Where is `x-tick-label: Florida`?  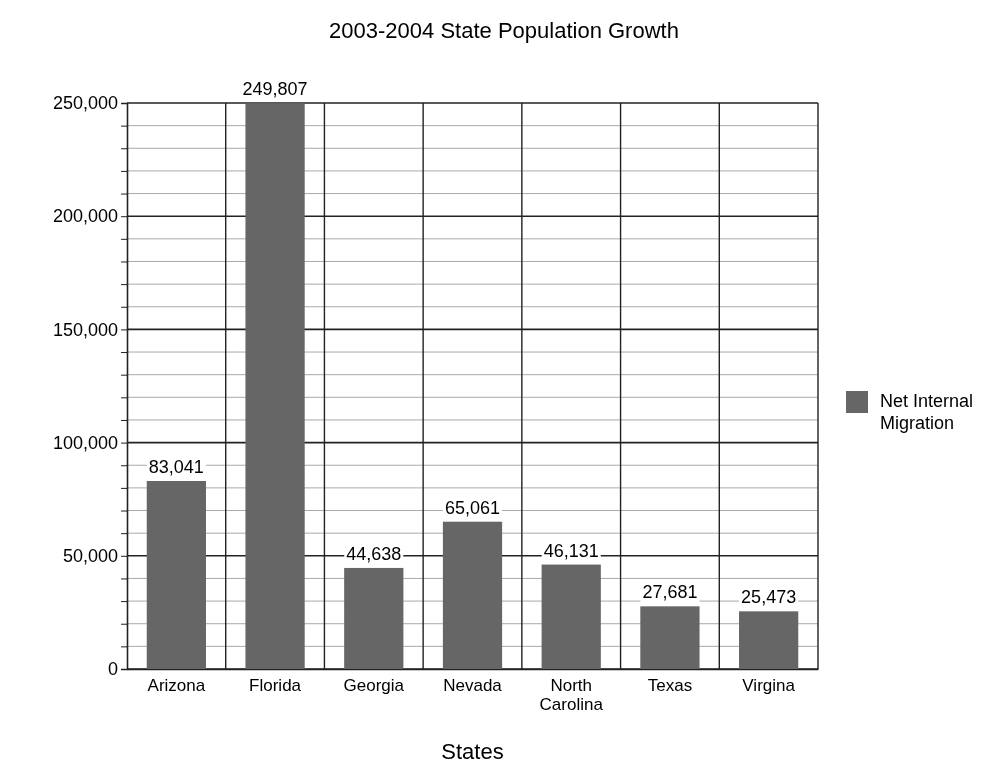
x-tick-label: Florida is located at coordinates (275, 685).